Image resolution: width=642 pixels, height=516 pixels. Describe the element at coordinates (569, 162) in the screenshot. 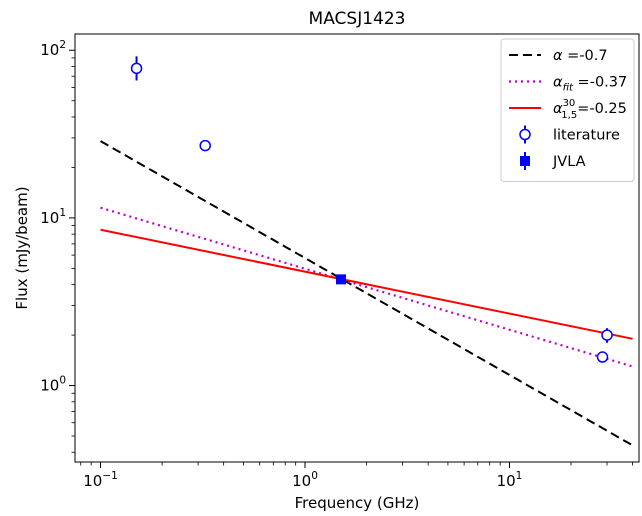

I see `legend-label: JVLA` at that location.